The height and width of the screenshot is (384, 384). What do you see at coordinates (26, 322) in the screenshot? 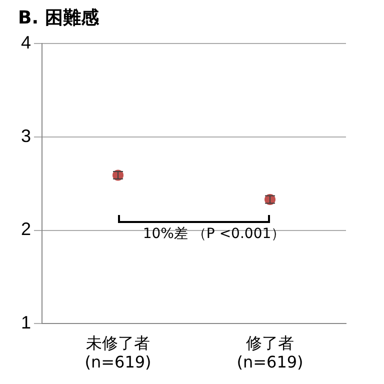
I see `y-tick-label: 1` at bounding box center [26, 322].